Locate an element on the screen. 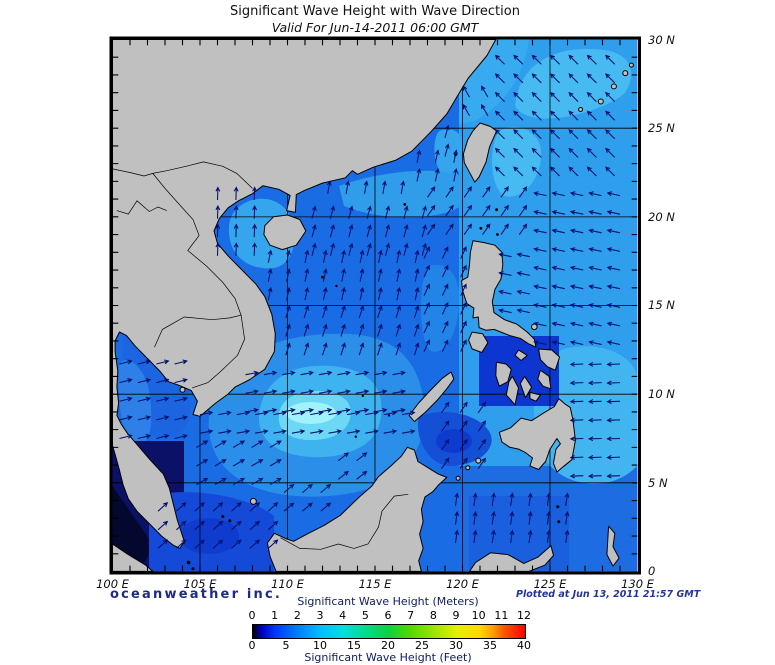  legend-meters-tick: 9 is located at coordinates (456, 615).